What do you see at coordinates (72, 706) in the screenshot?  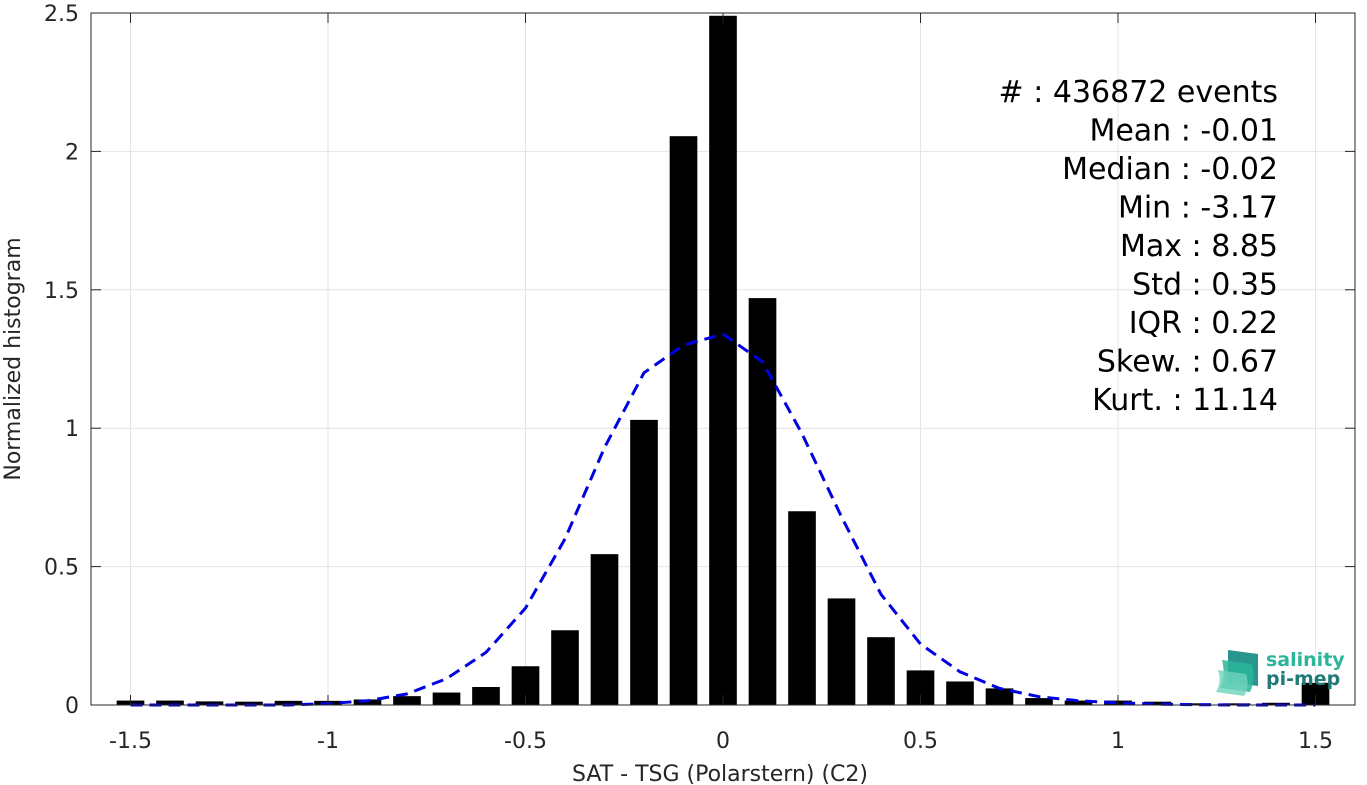 I see `y-tick-label: 0` at bounding box center [72, 706].